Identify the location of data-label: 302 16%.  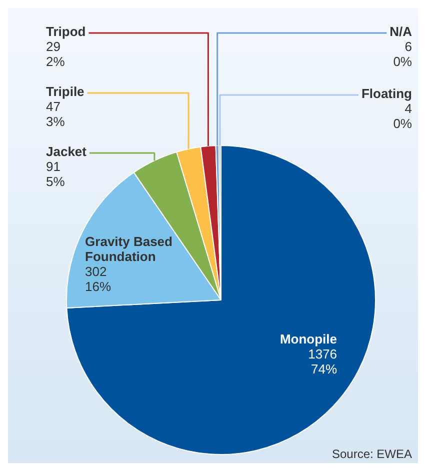
(98, 279).